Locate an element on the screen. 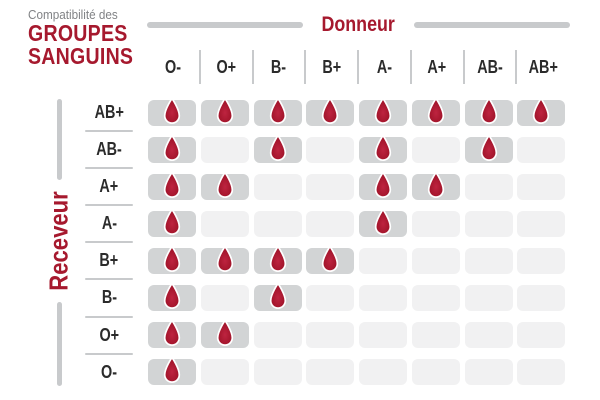  cell-O+-from-O- is located at coordinates (172, 333).